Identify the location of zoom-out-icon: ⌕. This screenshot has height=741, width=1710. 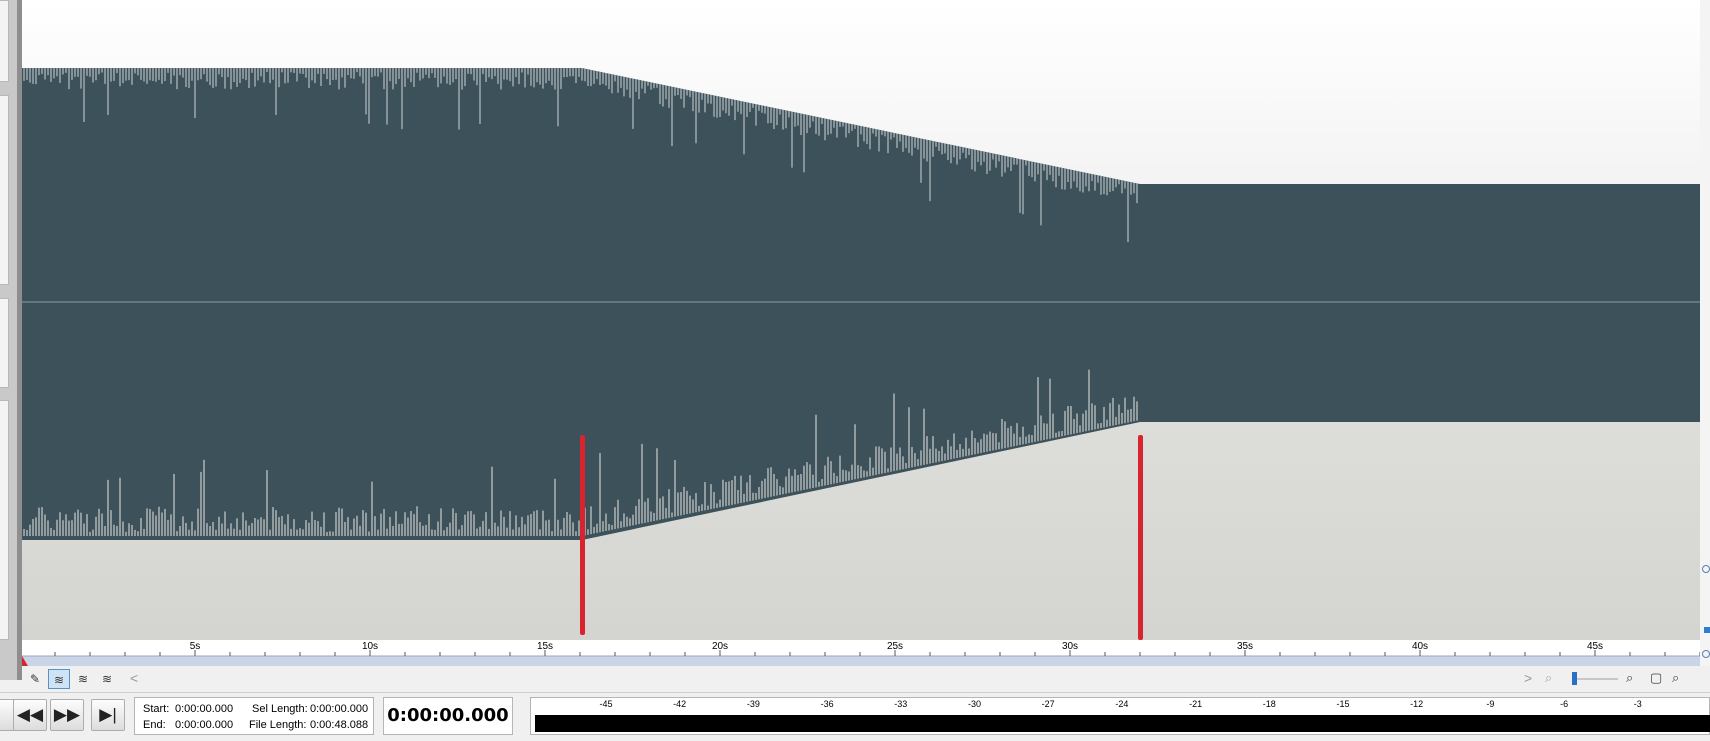
(1549, 677).